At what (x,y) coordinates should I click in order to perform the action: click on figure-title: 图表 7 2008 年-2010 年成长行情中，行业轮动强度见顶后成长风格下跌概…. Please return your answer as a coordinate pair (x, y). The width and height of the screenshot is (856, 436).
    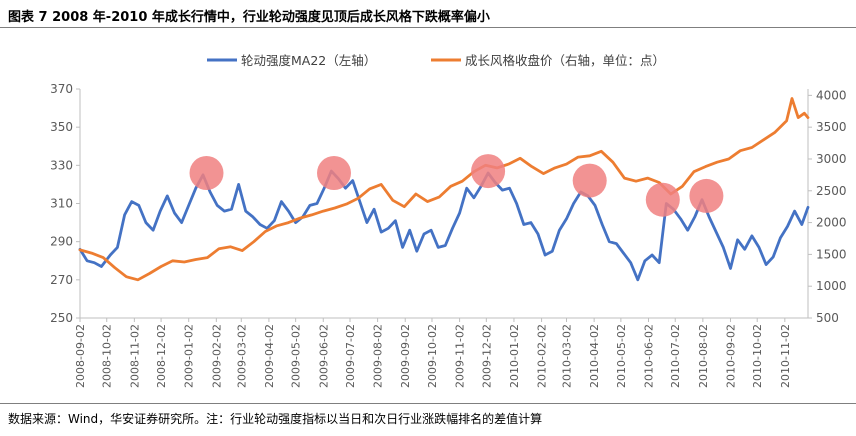
    Looking at the image, I should click on (249, 17).